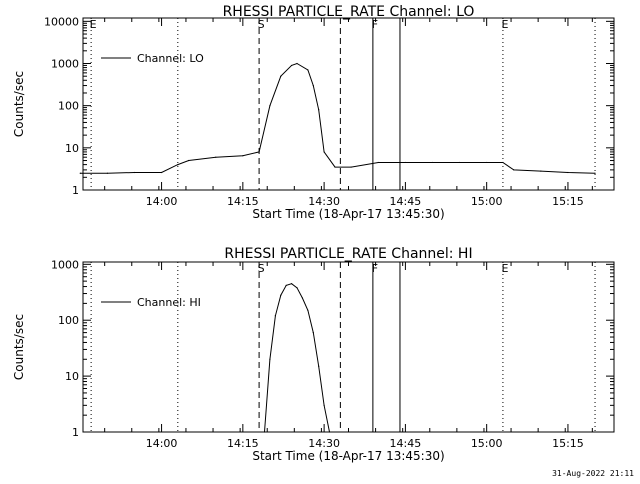  I want to click on legend-label: Channel: HI, so click(169, 302).